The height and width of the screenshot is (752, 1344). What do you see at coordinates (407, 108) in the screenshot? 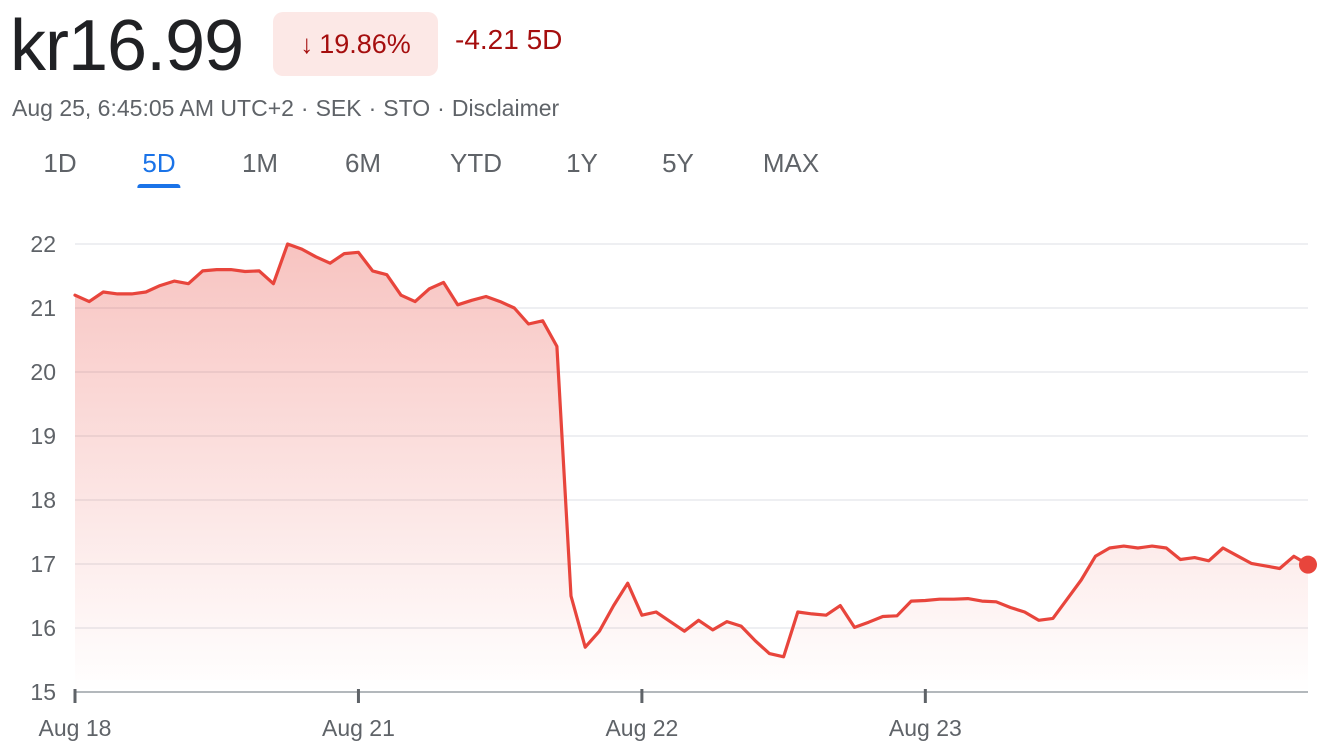
I see `quote-exchange: STO` at bounding box center [407, 108].